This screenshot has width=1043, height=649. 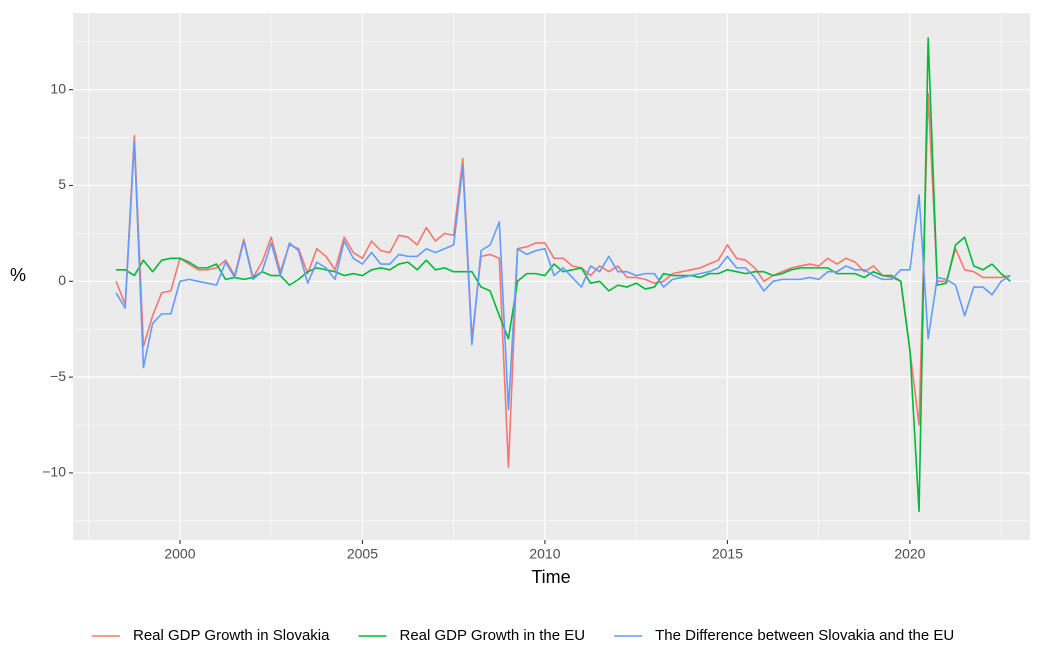 I want to click on x-tick-label: 2010, so click(x=544, y=554).